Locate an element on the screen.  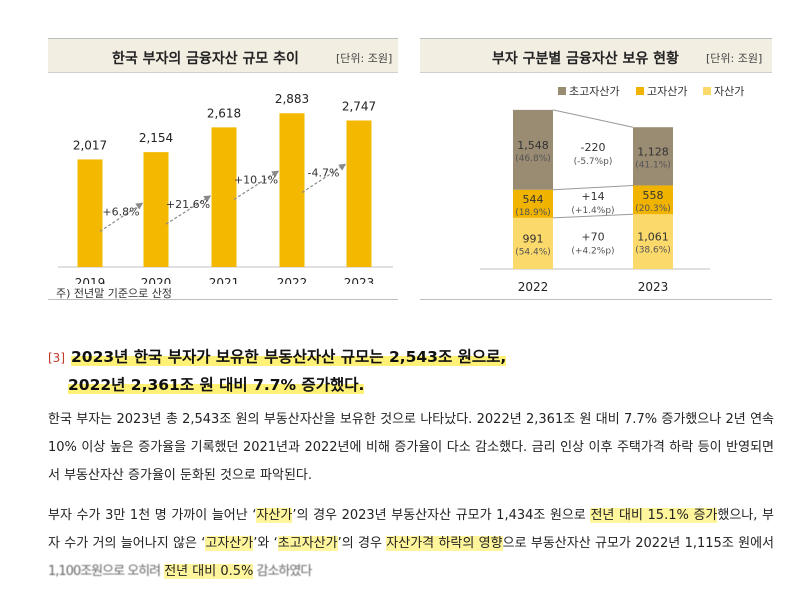
change-value-label: +70 is located at coordinates (592, 237).